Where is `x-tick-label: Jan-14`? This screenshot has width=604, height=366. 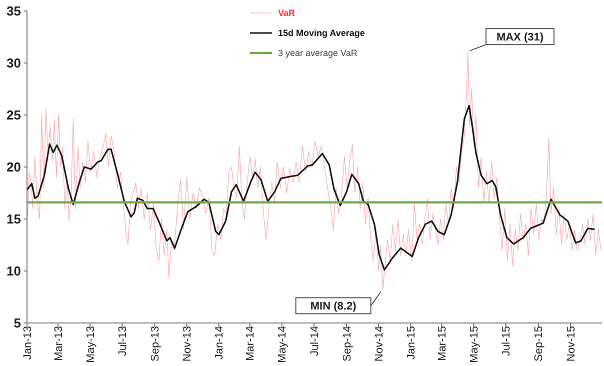 x-tick-label: Jan-14 is located at coordinates (220, 343).